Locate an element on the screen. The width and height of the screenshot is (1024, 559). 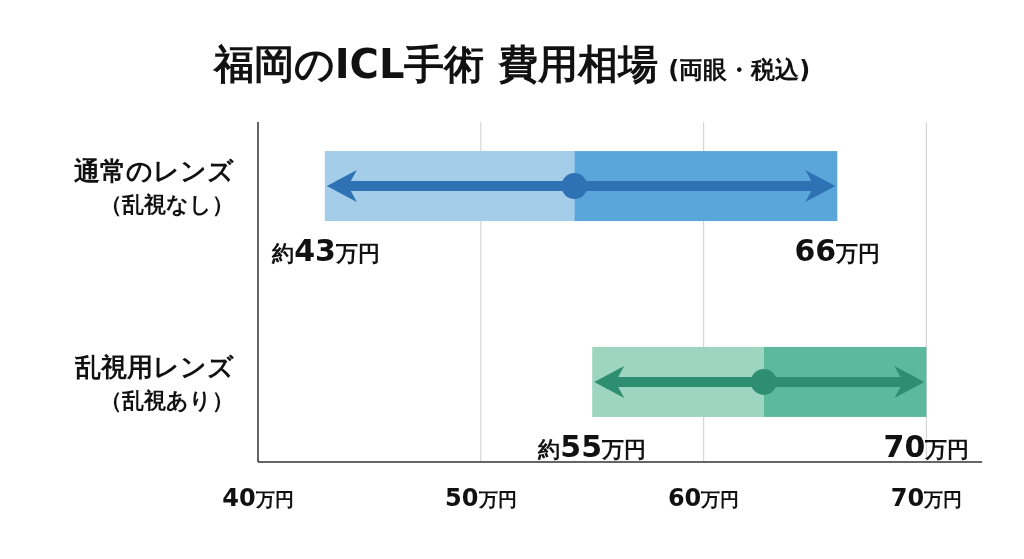
annotation: 約43万円 is located at coordinates (325, 251).